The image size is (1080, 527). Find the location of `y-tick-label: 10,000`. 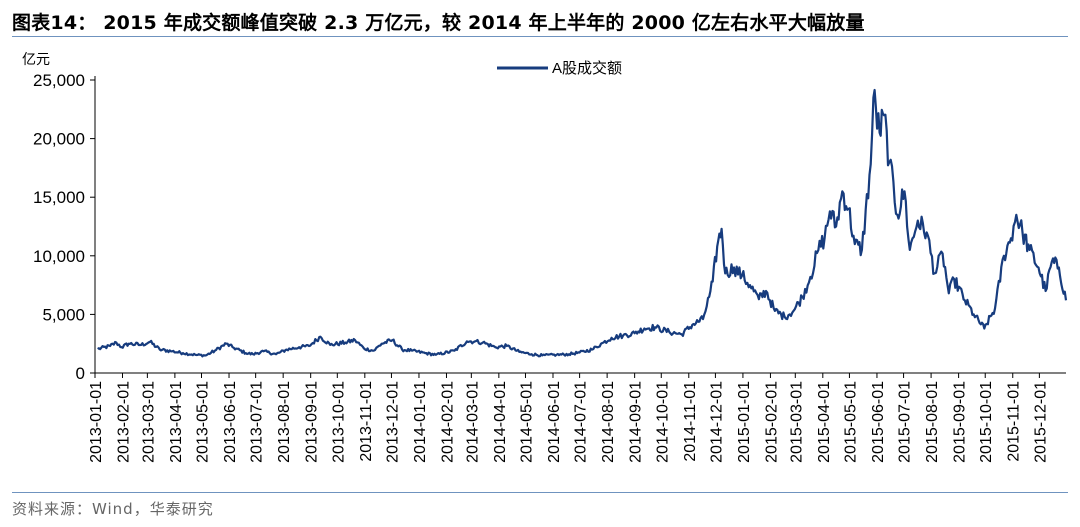

y-tick-label: 10,000 is located at coordinates (59, 256).